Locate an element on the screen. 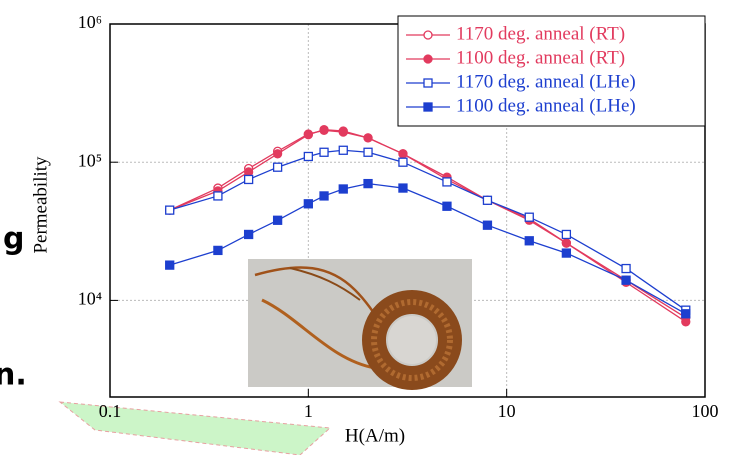 Image resolution: width=729 pixels, height=455 pixels. legend-label: 1100 deg. anneal (LHe) is located at coordinates (546, 105).